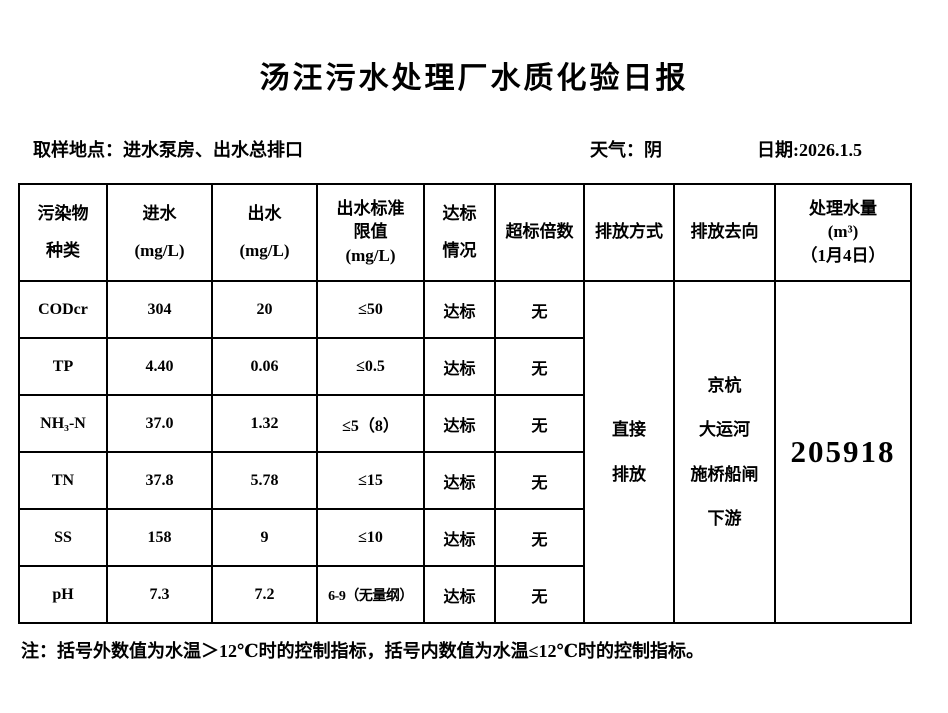 The width and height of the screenshot is (948, 713). What do you see at coordinates (159, 594) in the screenshot?
I see `inflow-cell: 7.3` at bounding box center [159, 594].